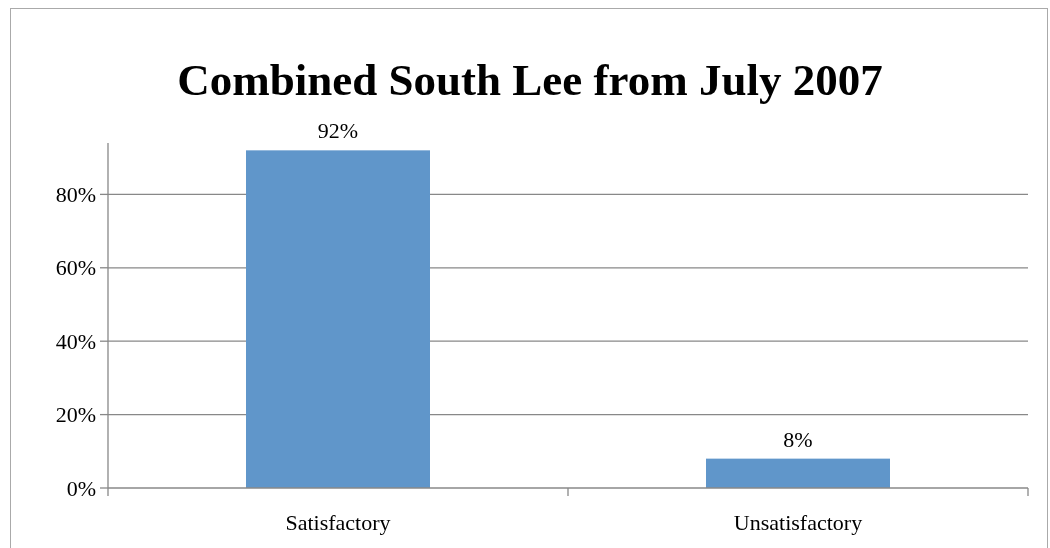  Describe the element at coordinates (75, 268) in the screenshot. I see `y-tick-label: 60%` at that location.